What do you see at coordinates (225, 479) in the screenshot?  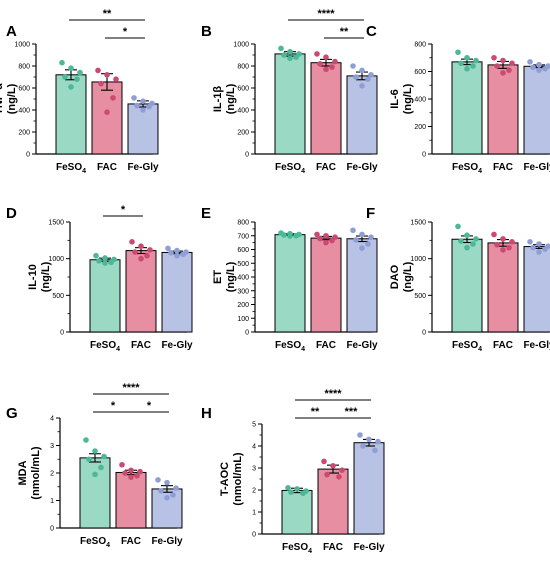 I see `y-axis-label-line: T-AOC` at bounding box center [225, 479].